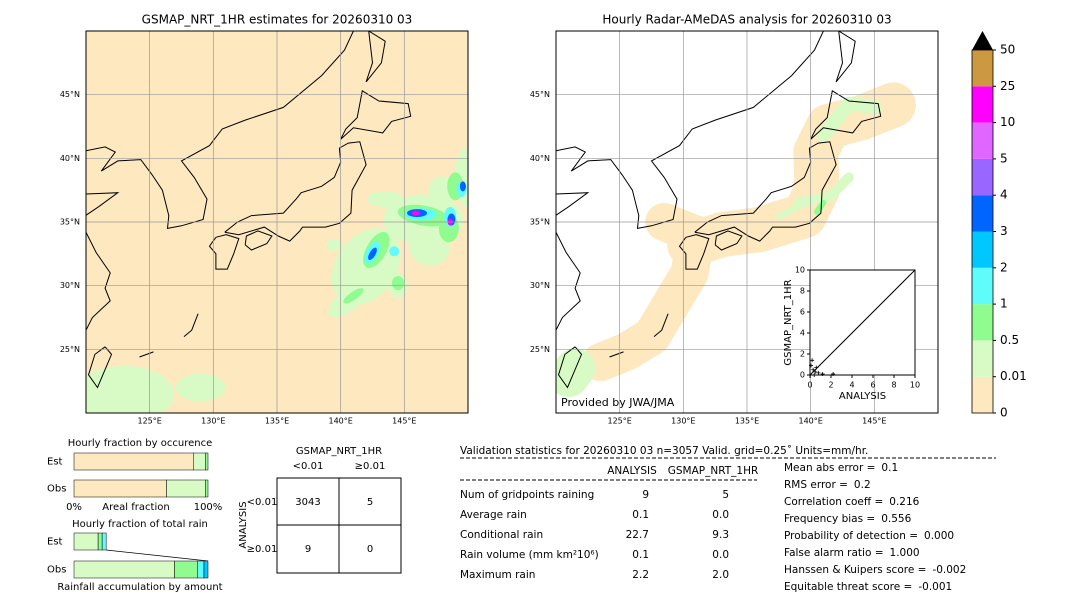 The image size is (1080, 612). I want to click on score-value: 0.216, so click(904, 502).